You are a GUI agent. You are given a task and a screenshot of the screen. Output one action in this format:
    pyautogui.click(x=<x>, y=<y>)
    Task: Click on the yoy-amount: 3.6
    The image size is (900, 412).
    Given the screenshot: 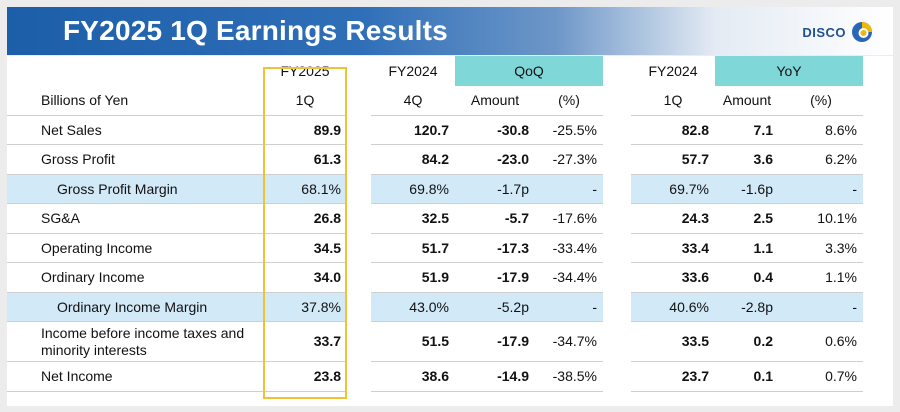 What is the action you would take?
    pyautogui.click(x=747, y=159)
    